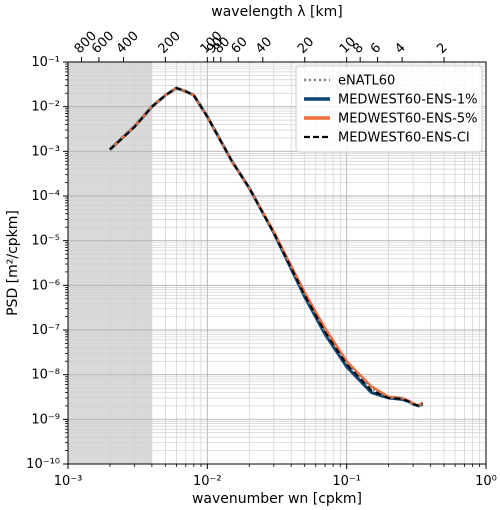 The width and height of the screenshot is (500, 510). What do you see at coordinates (264, 46) in the screenshot?
I see `top-tick-label: 40` at bounding box center [264, 46].